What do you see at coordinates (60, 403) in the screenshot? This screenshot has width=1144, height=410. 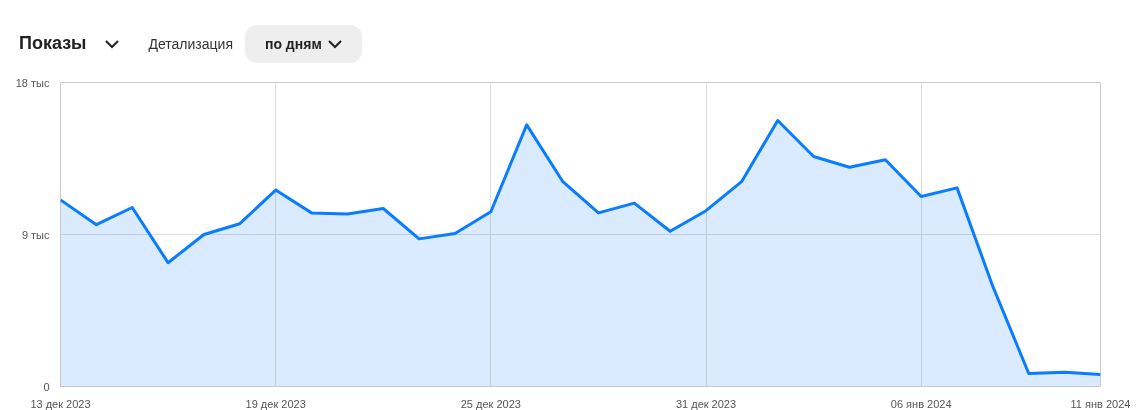 I see `x-tick-label: 13 дек 2023` at bounding box center [60, 403].